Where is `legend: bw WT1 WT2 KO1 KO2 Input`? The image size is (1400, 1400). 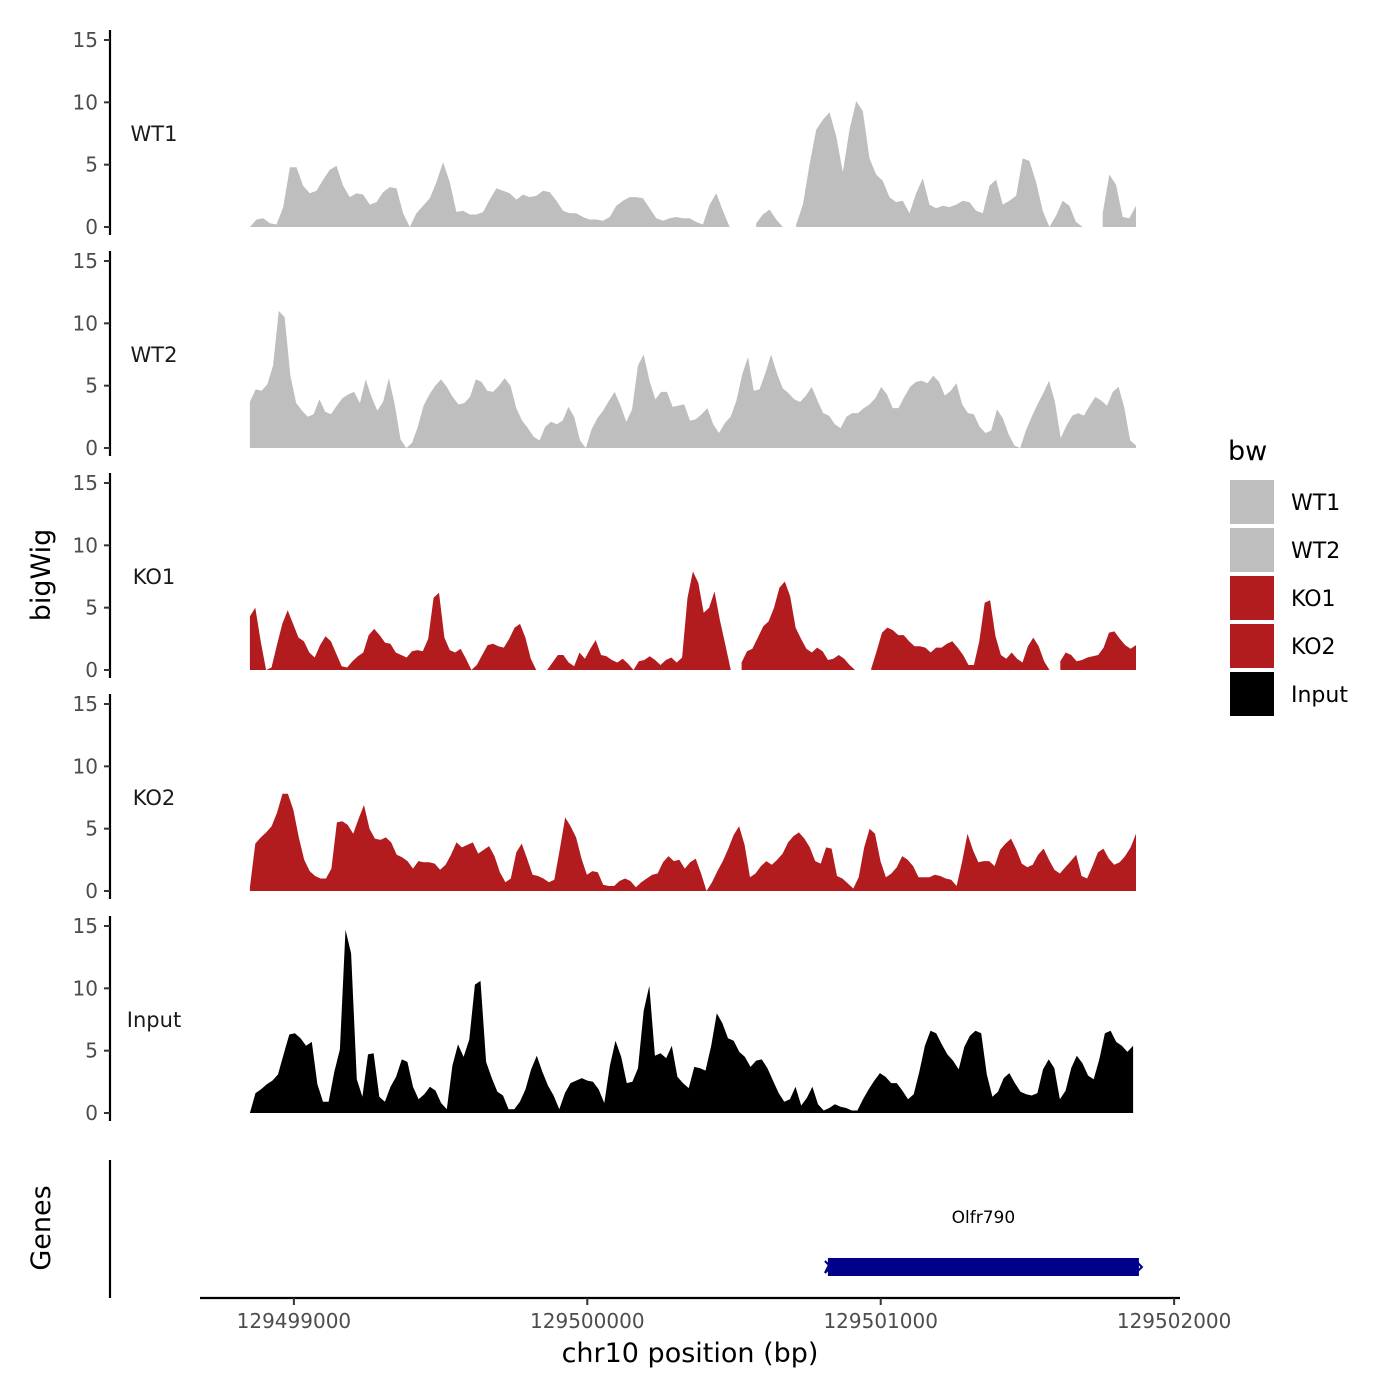
legend: bw WT1 WT2 KO1 KO2 Input is located at coordinates (1288, 576).